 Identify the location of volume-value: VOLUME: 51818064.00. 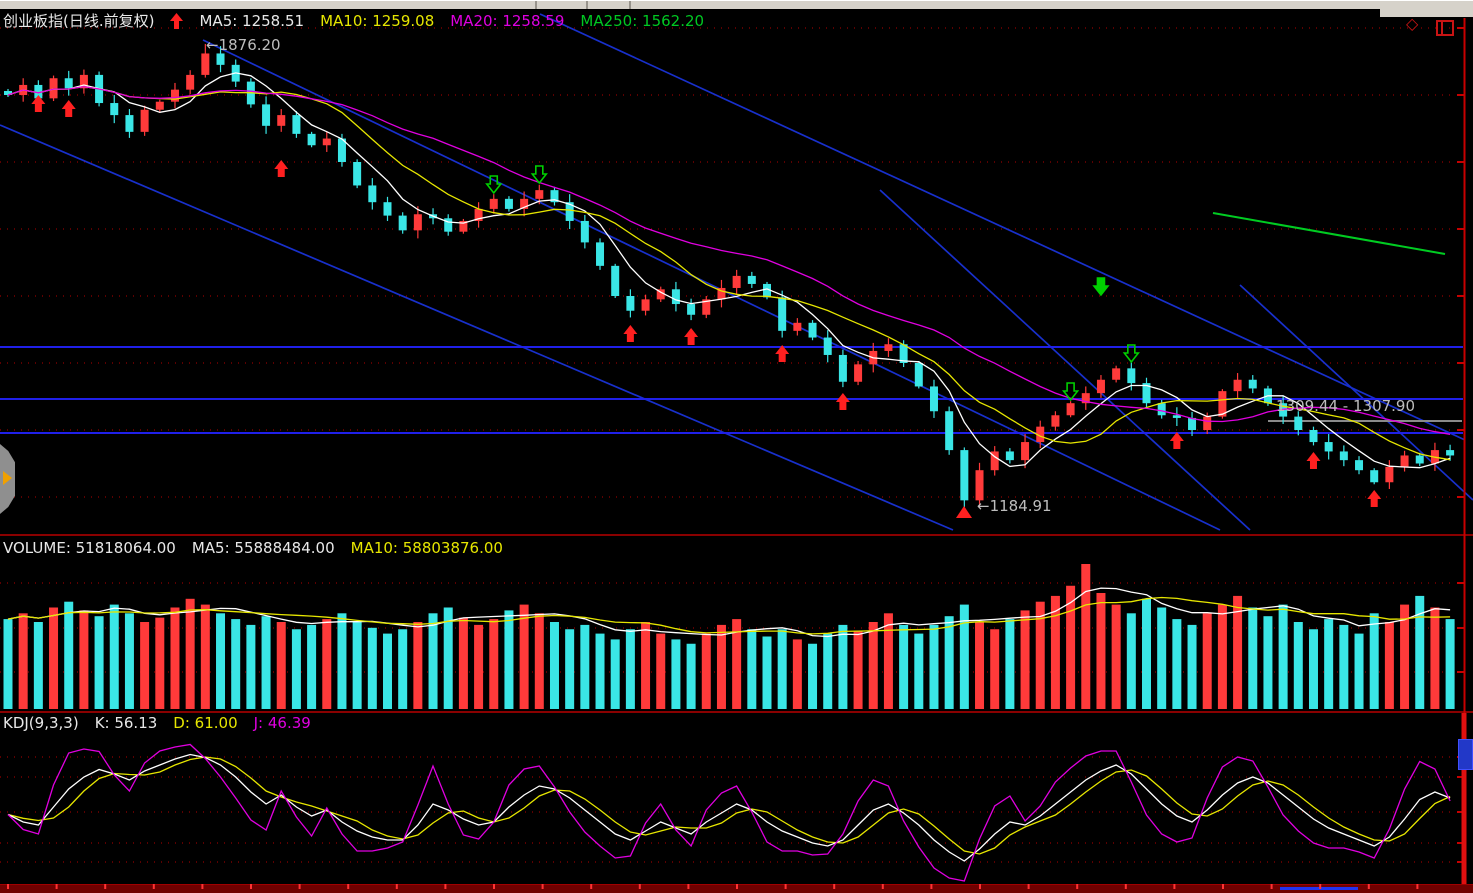
(89, 548).